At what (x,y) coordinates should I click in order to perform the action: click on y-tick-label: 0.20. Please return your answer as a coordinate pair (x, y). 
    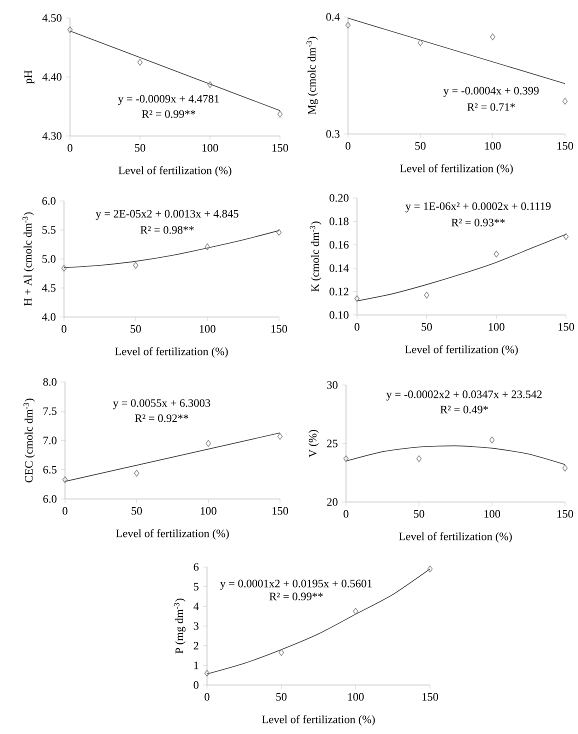
    Looking at the image, I should click on (339, 198).